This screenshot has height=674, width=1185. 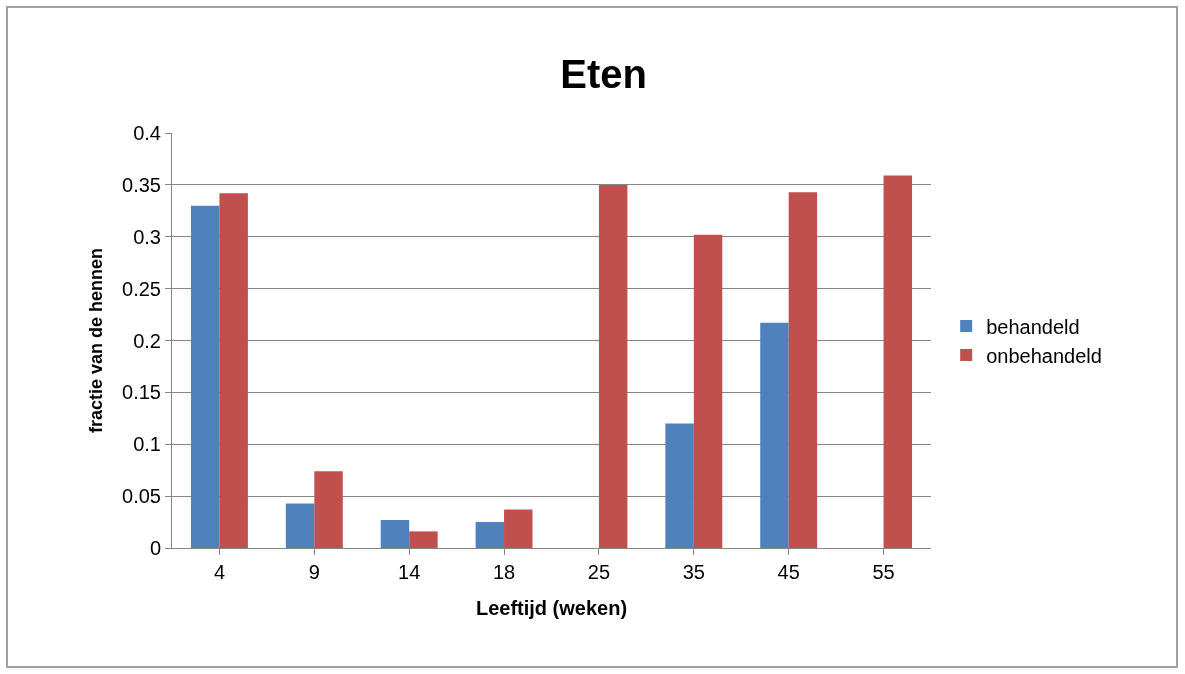 I want to click on x-tick-label: 45, so click(x=788, y=572).